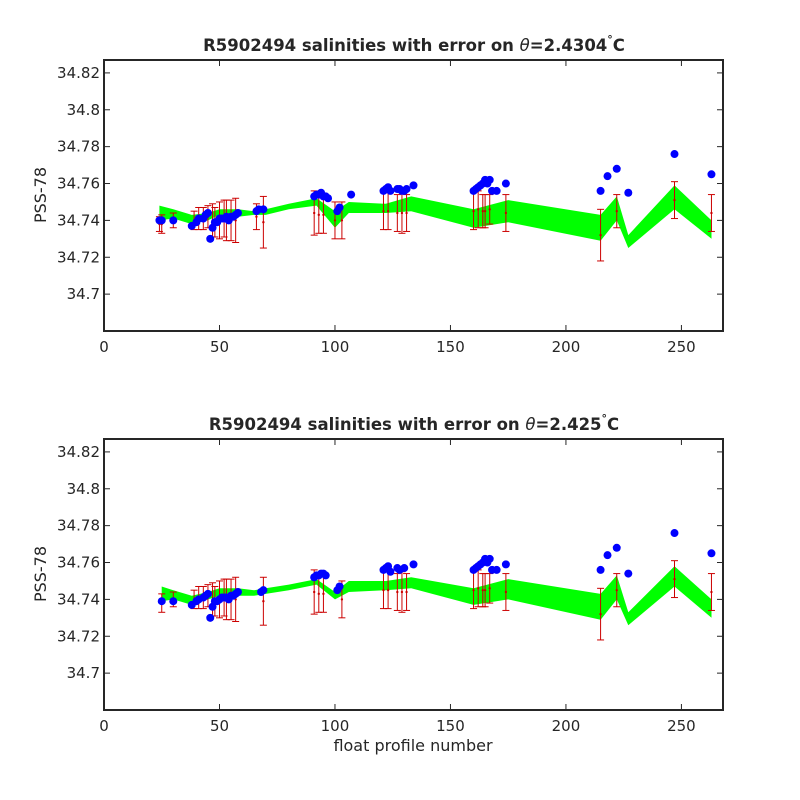  Describe the element at coordinates (681, 726) in the screenshot. I see `bottom-x-tick-label: 250` at that location.